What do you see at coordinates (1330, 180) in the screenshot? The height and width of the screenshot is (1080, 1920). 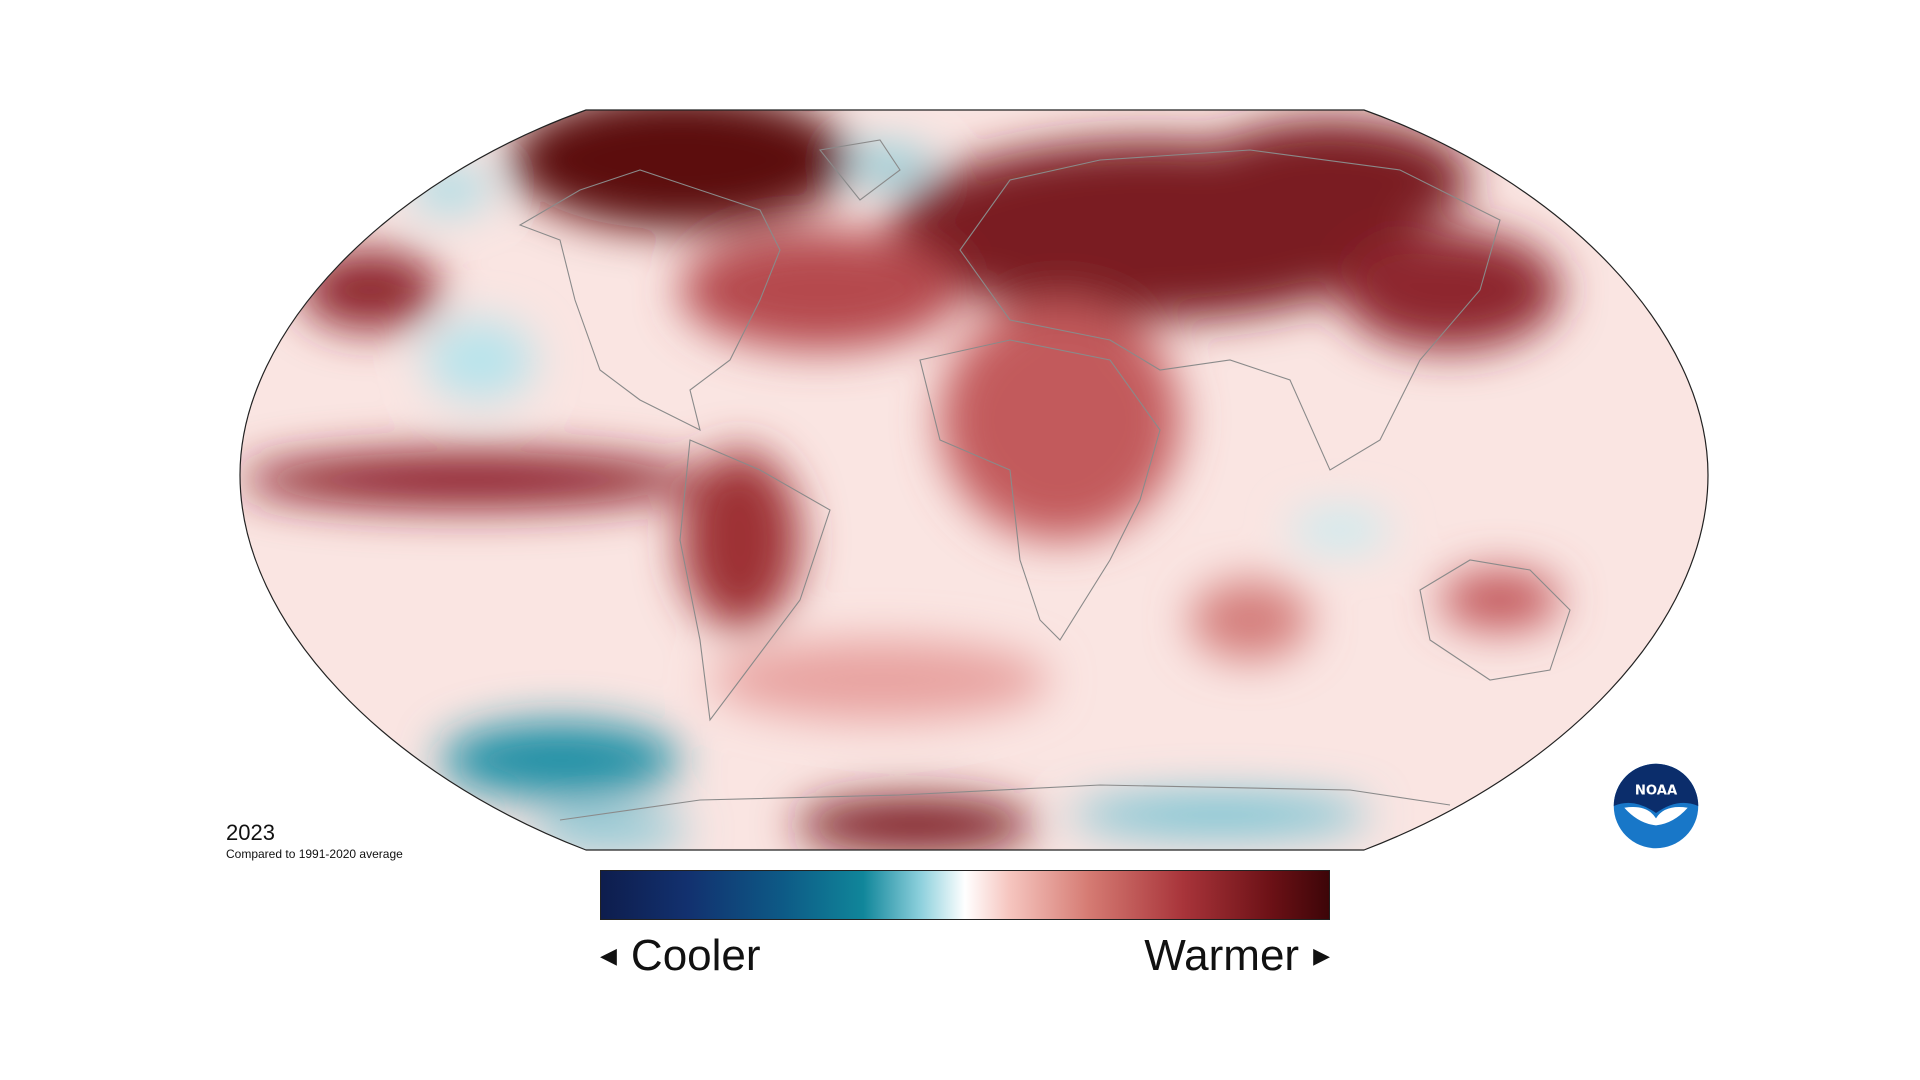 I see `warm-siberia` at bounding box center [1330, 180].